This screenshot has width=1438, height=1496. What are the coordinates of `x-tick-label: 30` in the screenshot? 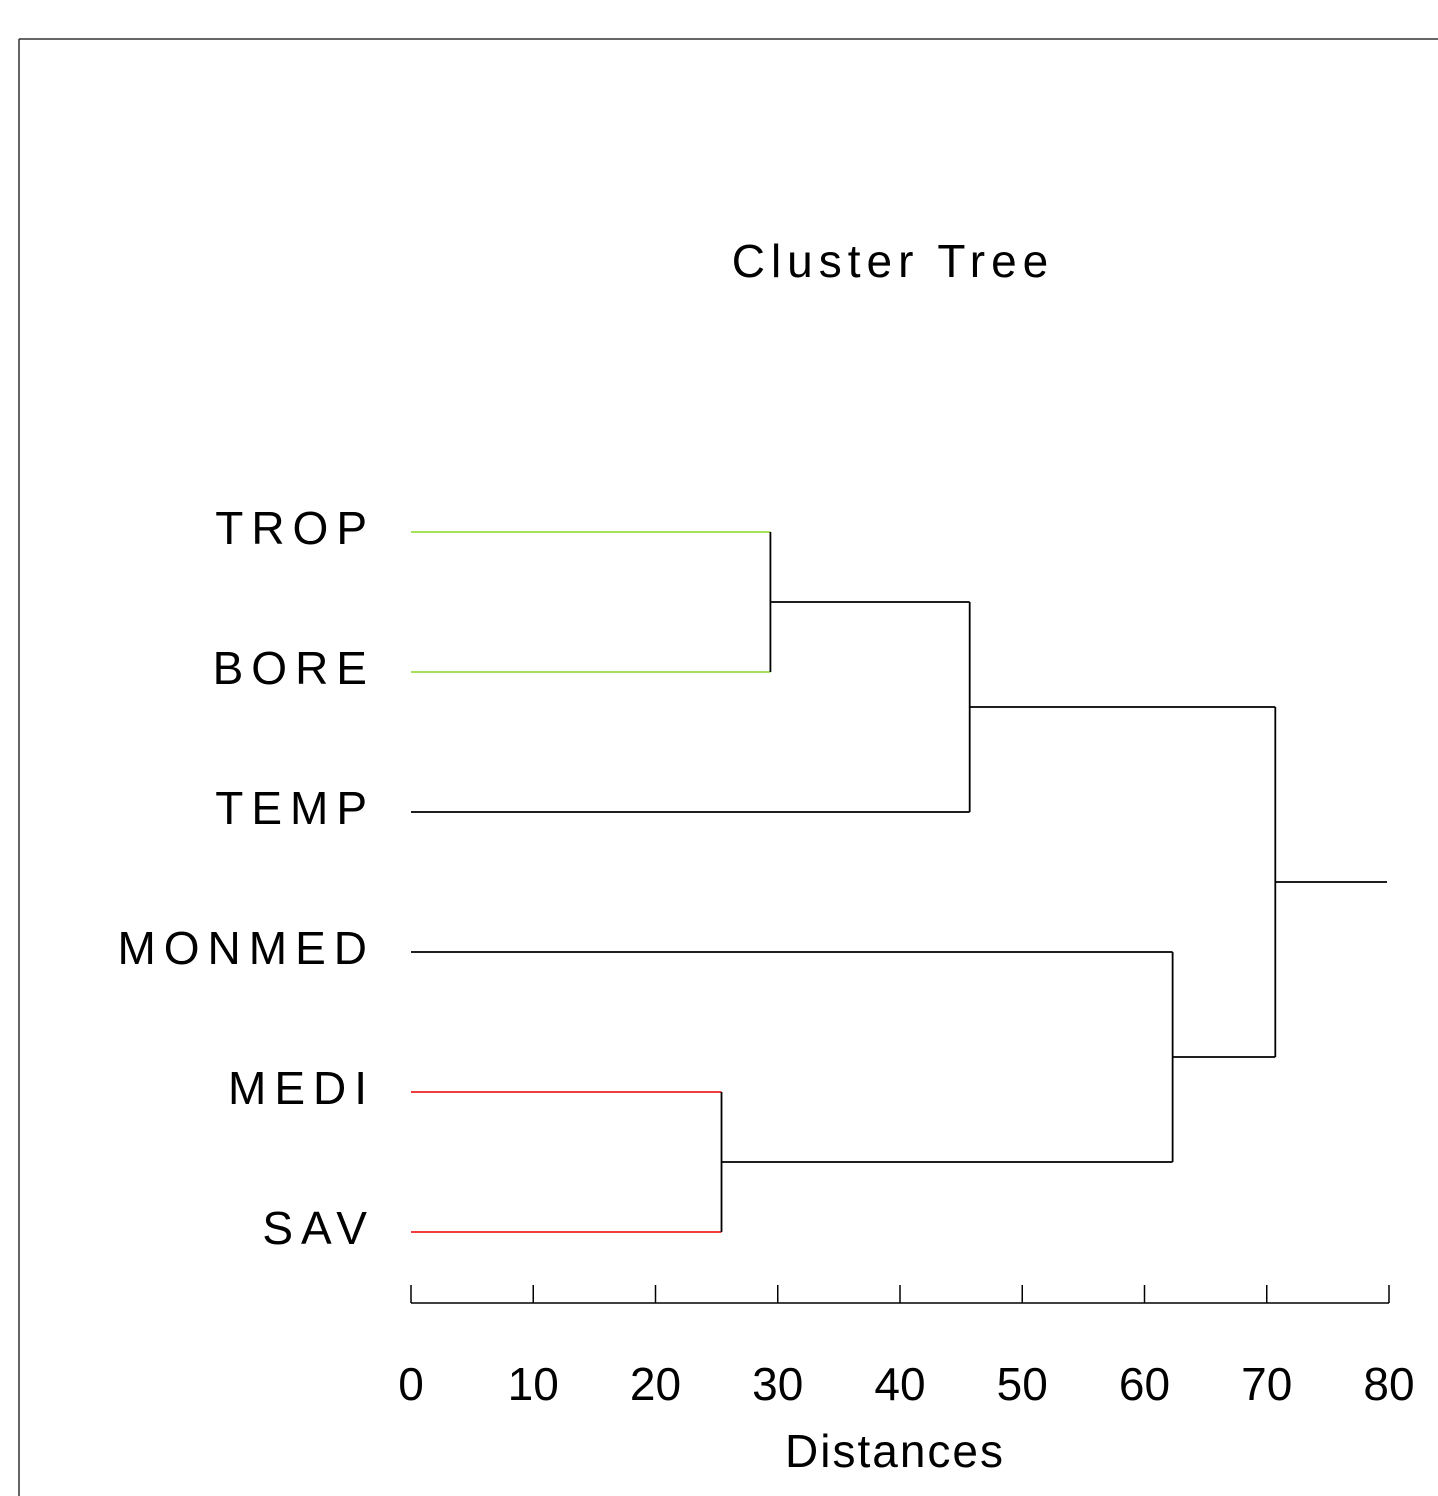 It's located at (777, 1384).